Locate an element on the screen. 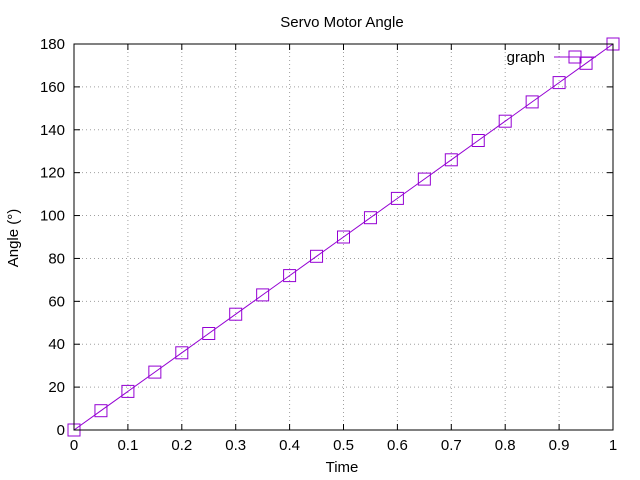 The width and height of the screenshot is (640, 480). y-tick-label: 40 is located at coordinates (56, 344).